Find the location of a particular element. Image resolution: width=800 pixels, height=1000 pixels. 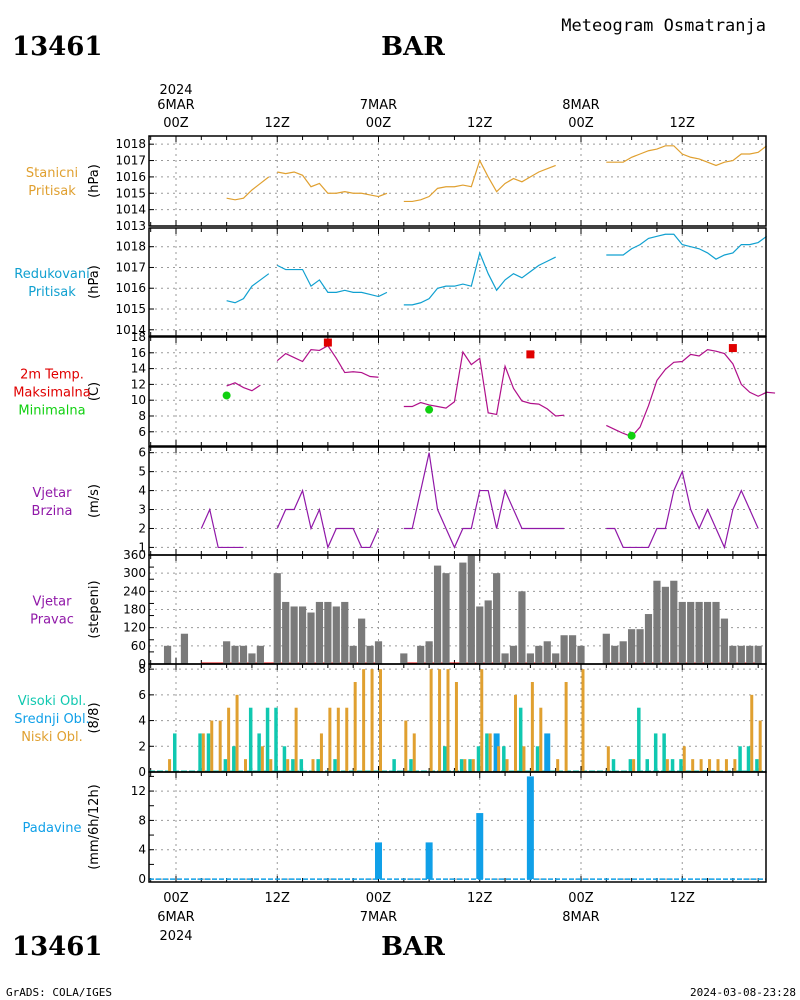

panel-frame is located at coordinates (457, 181).